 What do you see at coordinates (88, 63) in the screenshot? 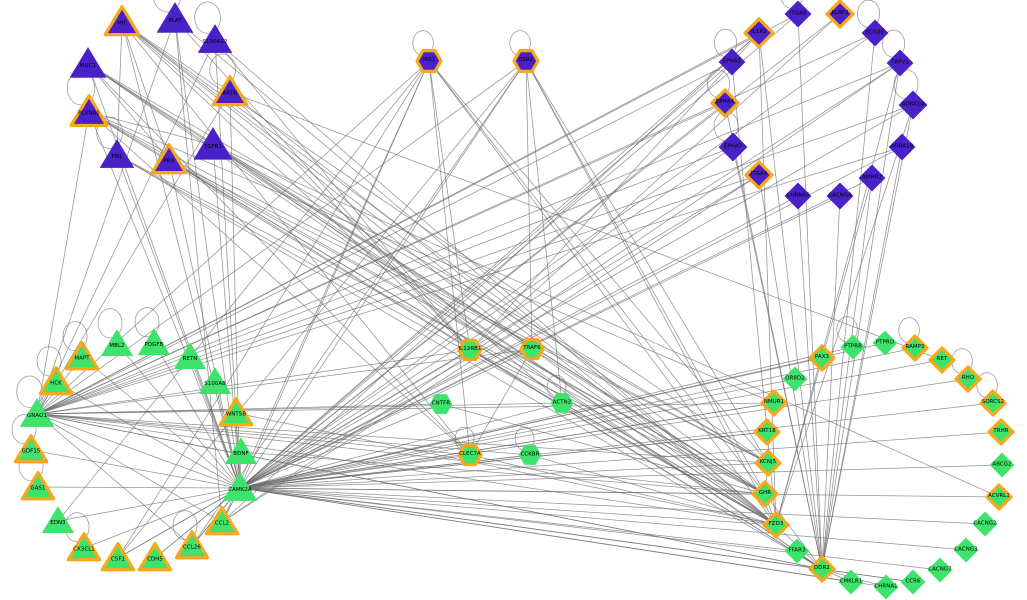
I see `graph-node-muc1: MUC1` at bounding box center [88, 63].